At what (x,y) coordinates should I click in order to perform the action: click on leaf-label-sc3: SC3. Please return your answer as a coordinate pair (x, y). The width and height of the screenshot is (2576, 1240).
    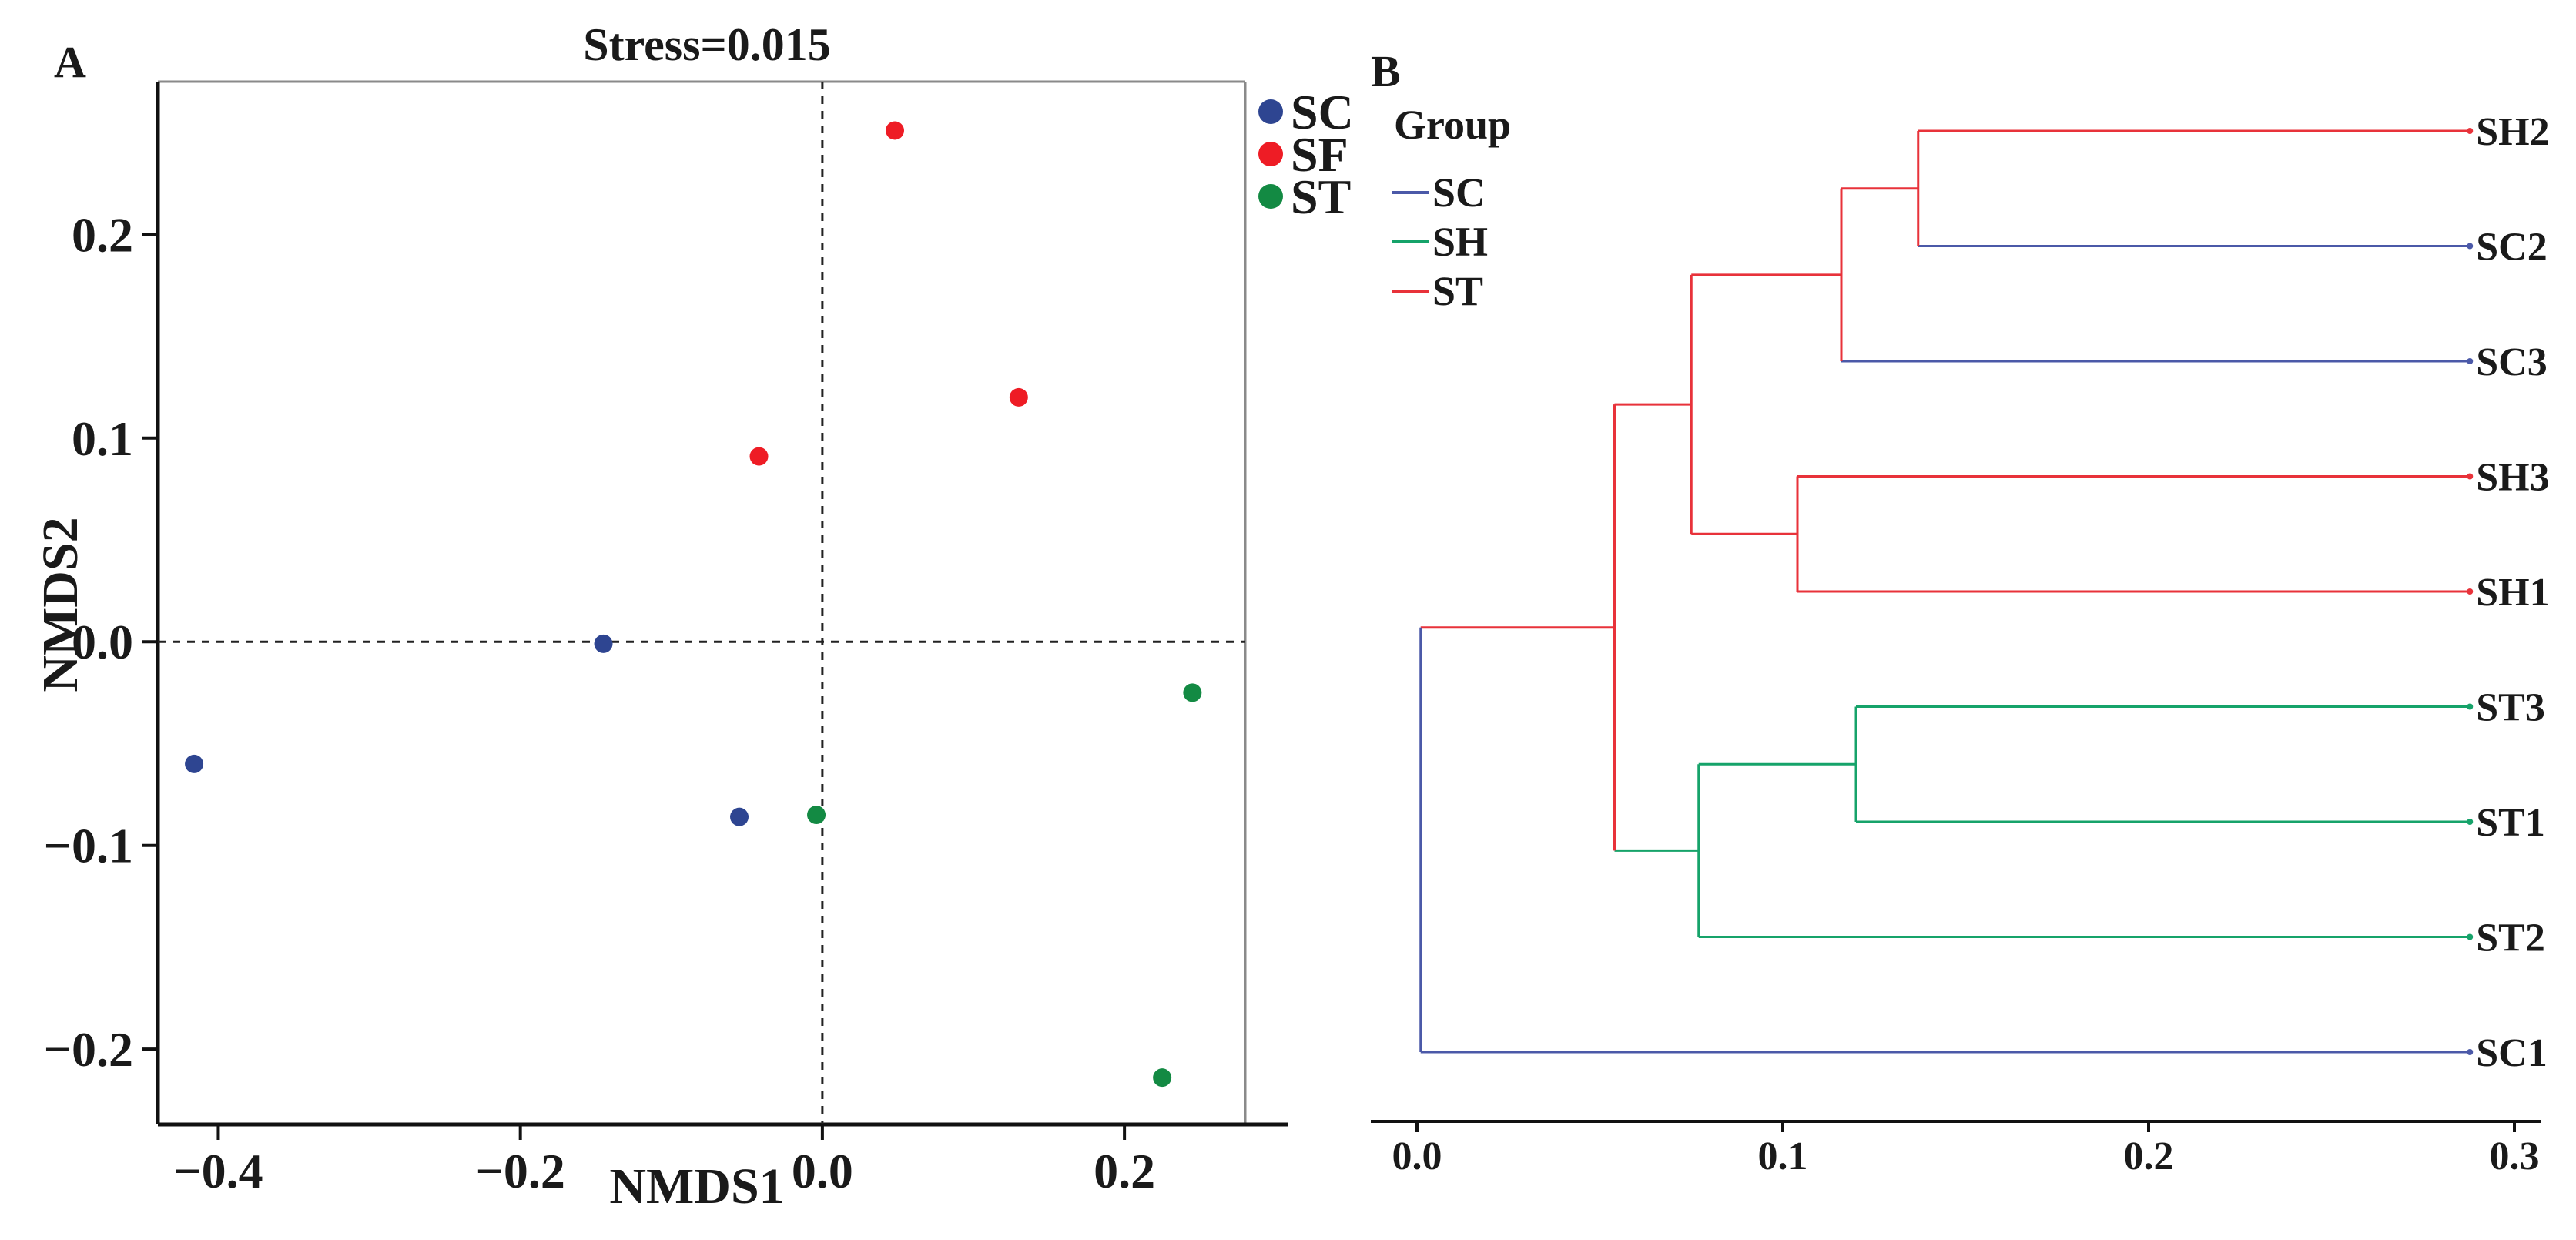
    Looking at the image, I should click on (2511, 362).